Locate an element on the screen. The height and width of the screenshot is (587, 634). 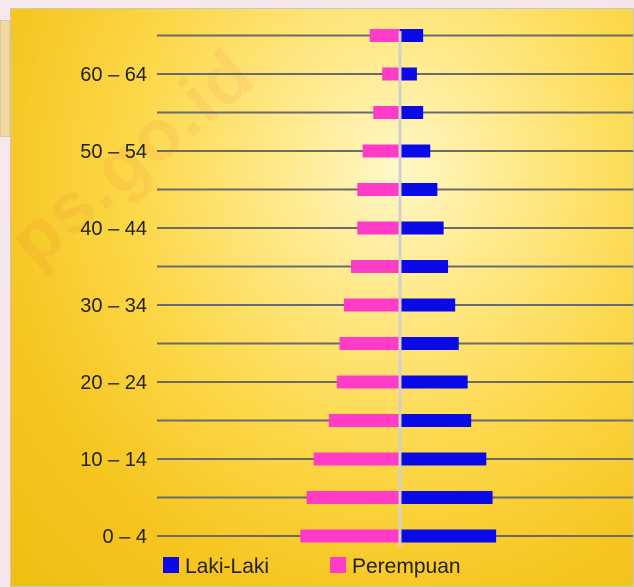
y-tick-label: 50 – 54 is located at coordinates (113, 152).